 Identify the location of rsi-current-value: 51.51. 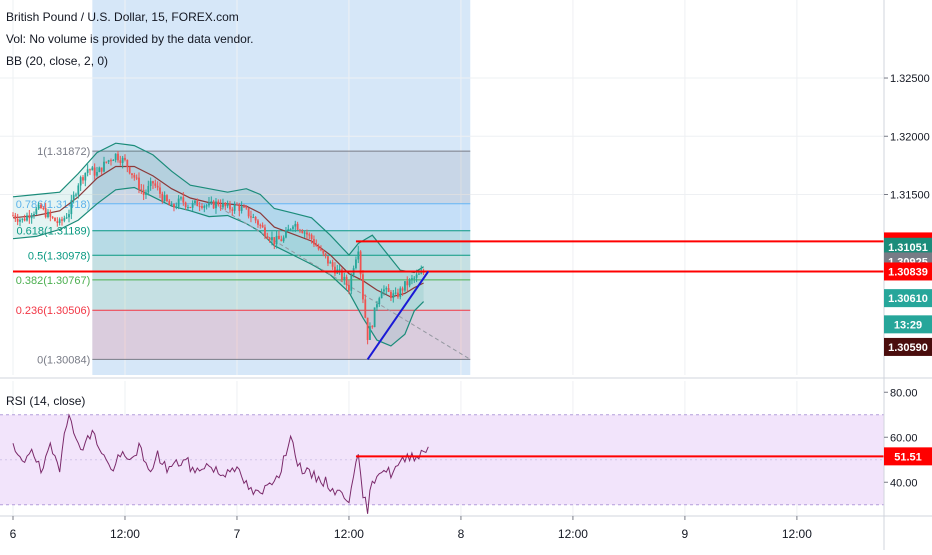
(908, 457).